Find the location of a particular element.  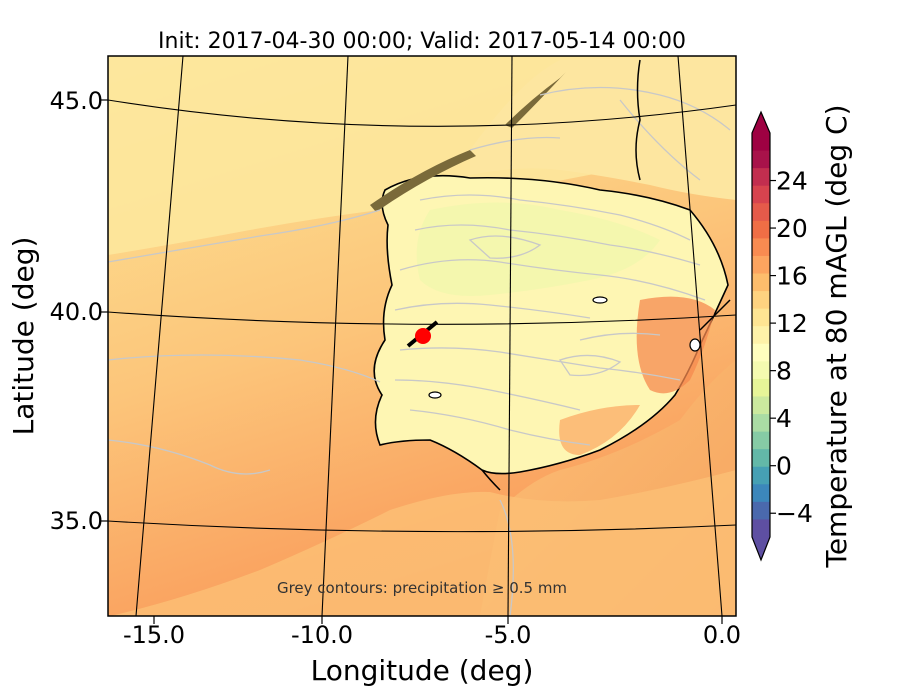

france-landmass is located at coordinates (603, 128).